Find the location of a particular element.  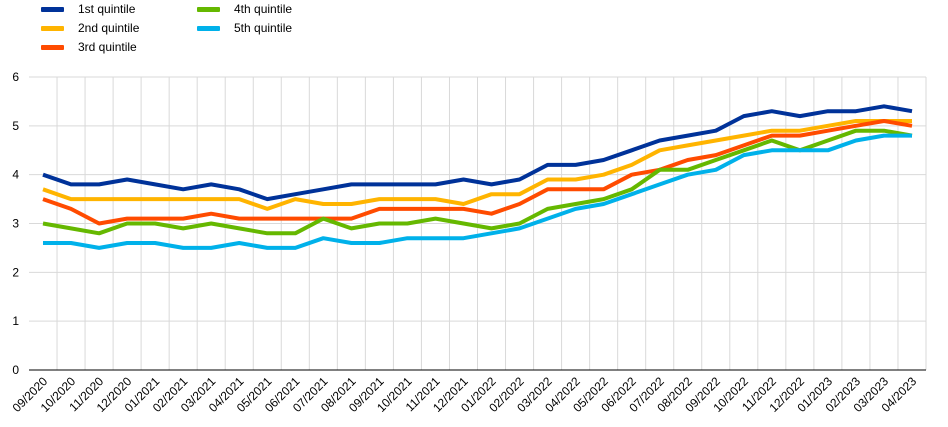

legend-item-4th-quintile: 4th quintile is located at coordinates (244, 9).